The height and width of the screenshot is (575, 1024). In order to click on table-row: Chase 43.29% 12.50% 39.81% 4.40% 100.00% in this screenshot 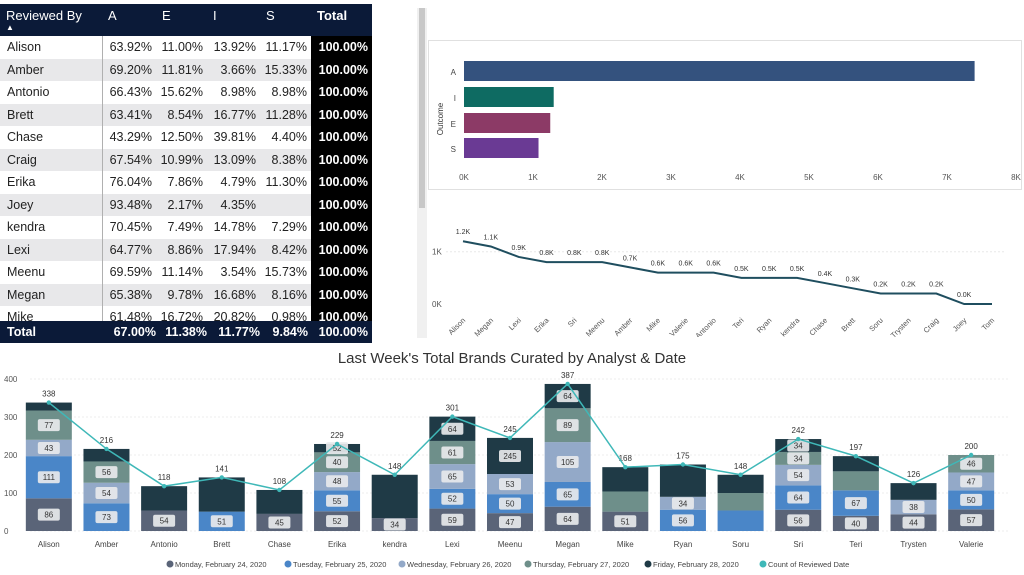, I will do `click(186, 137)`.